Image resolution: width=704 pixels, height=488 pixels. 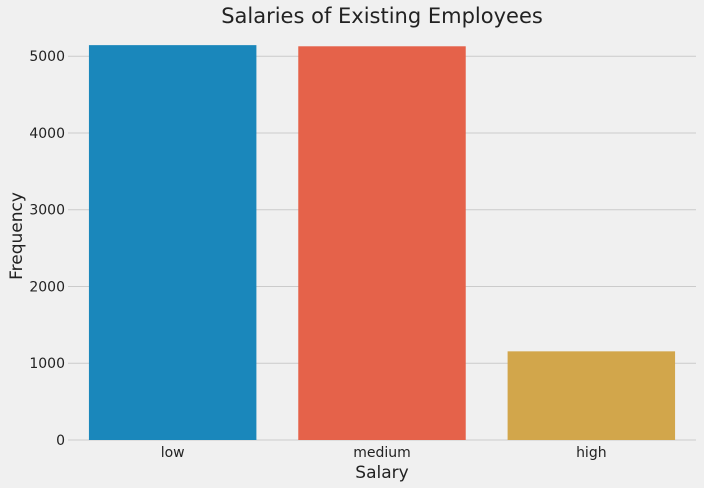 What do you see at coordinates (173, 453) in the screenshot?
I see `x-tick-label-low: low` at bounding box center [173, 453].